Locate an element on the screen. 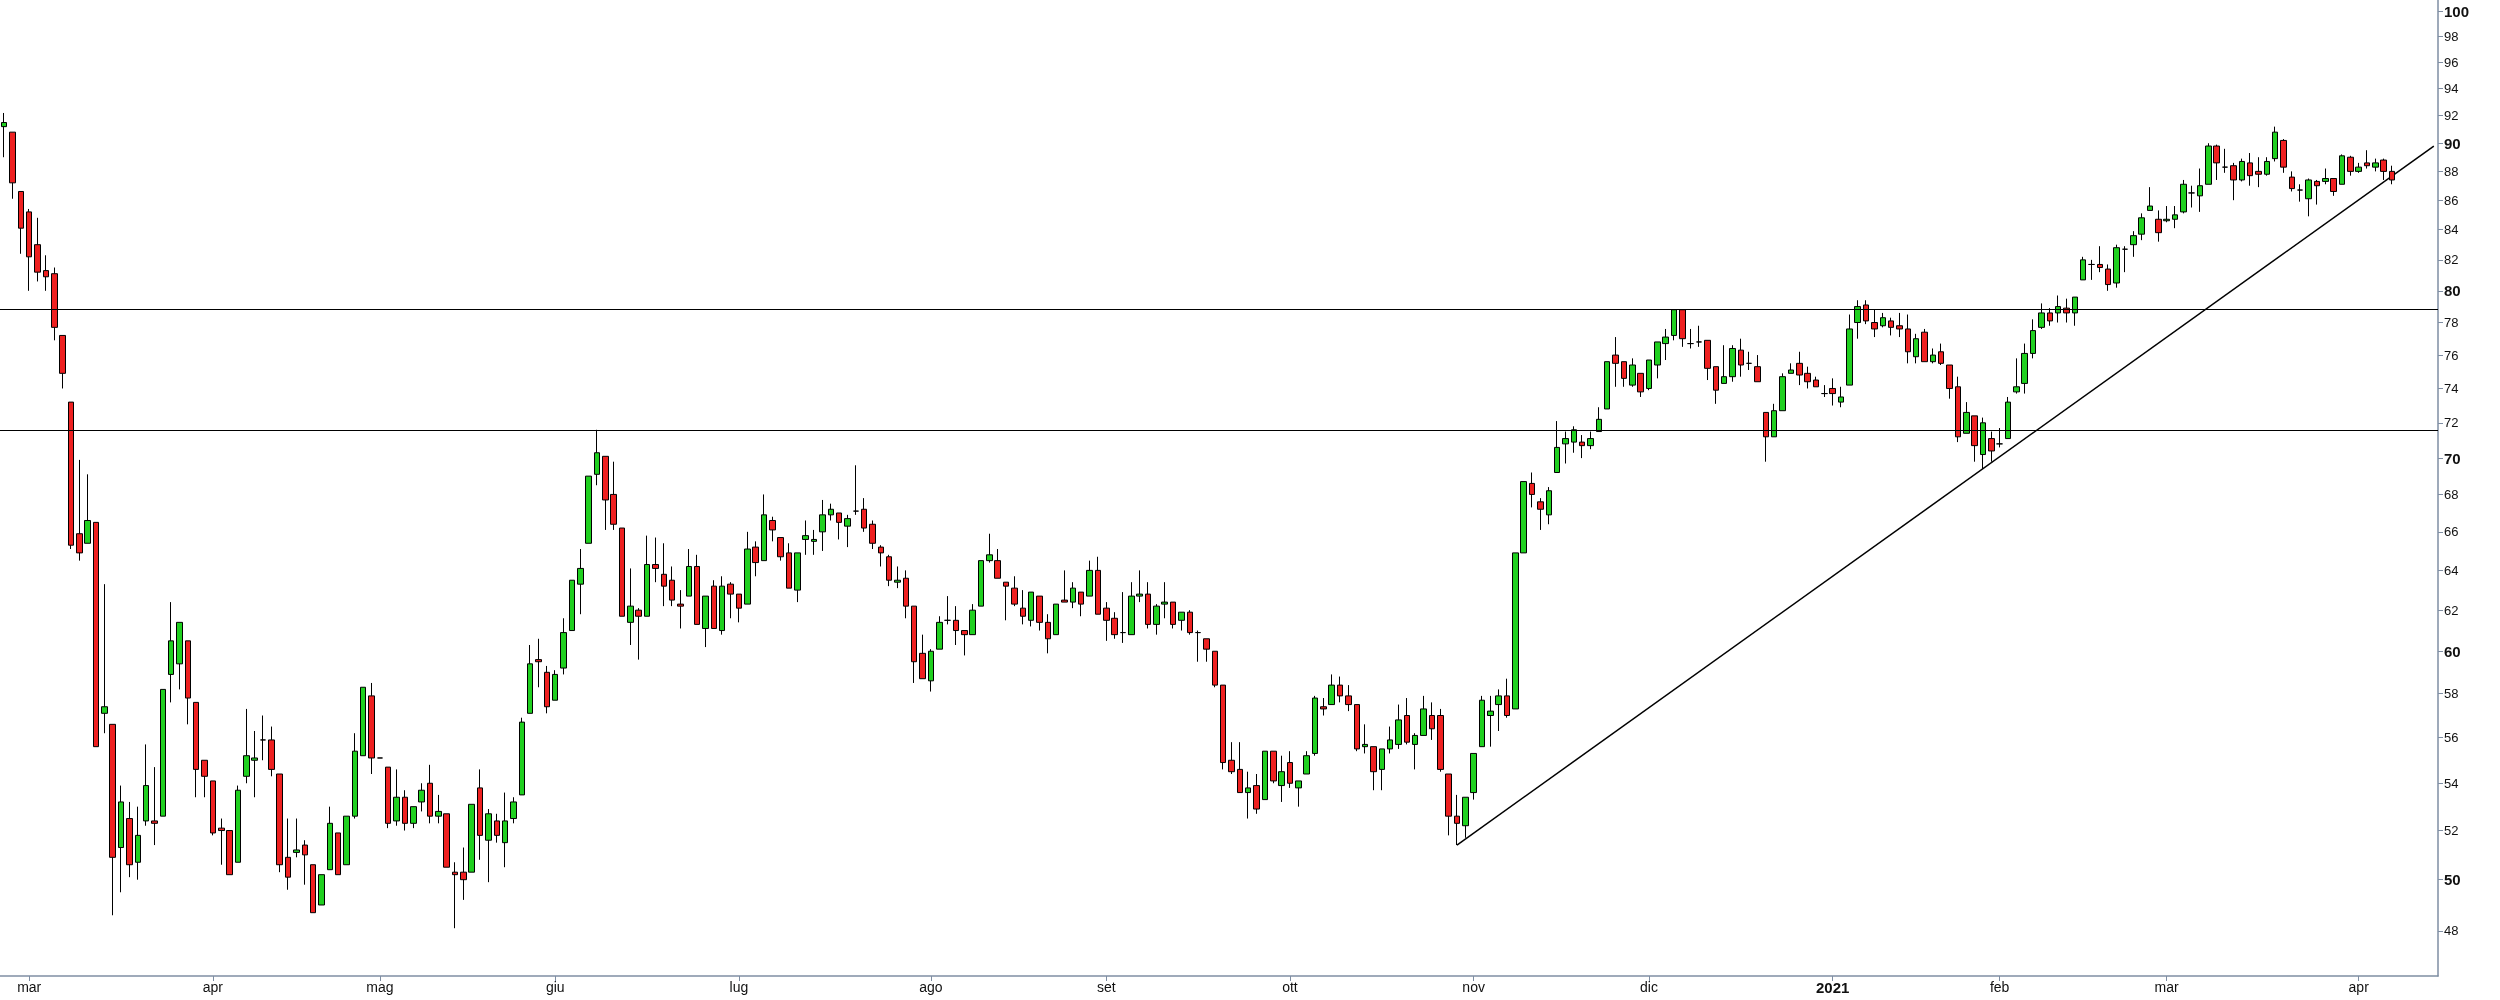 Image resolution: width=2500 pixels, height=1000 pixels. x-tick-label: nov is located at coordinates (1473, 987).